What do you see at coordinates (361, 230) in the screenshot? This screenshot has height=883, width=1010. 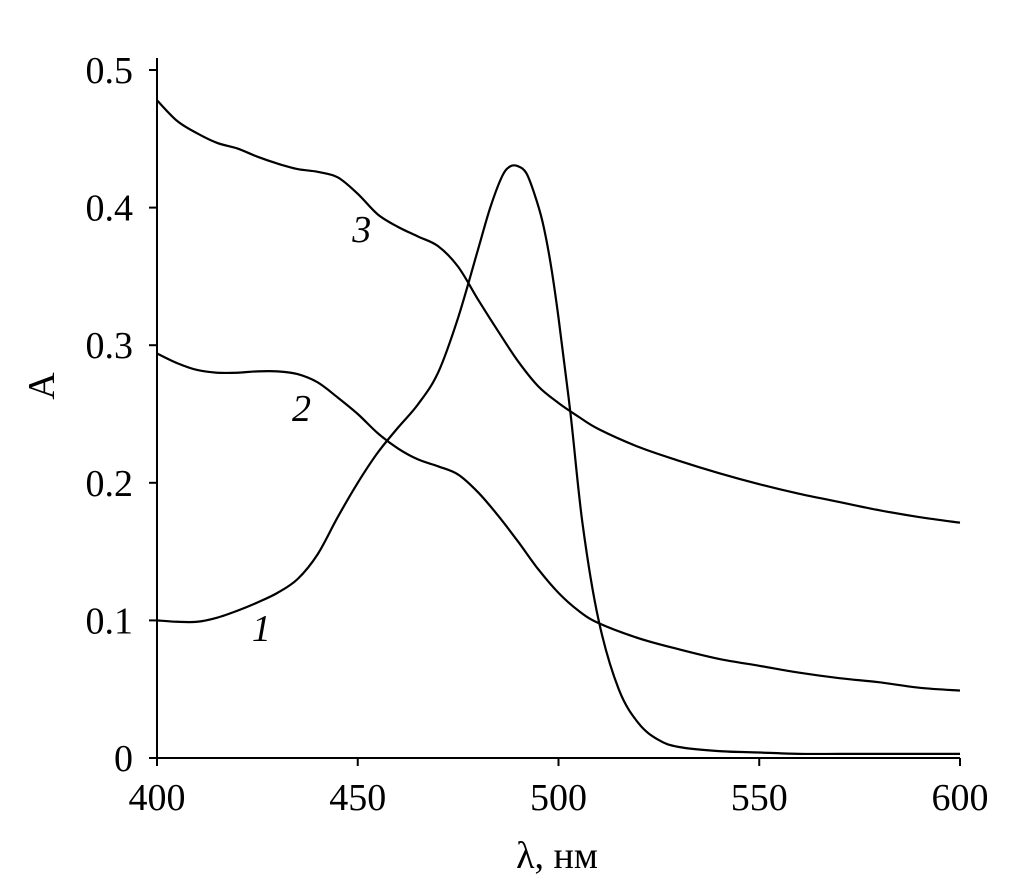 I see `curve-label-3: 3` at bounding box center [361, 230].